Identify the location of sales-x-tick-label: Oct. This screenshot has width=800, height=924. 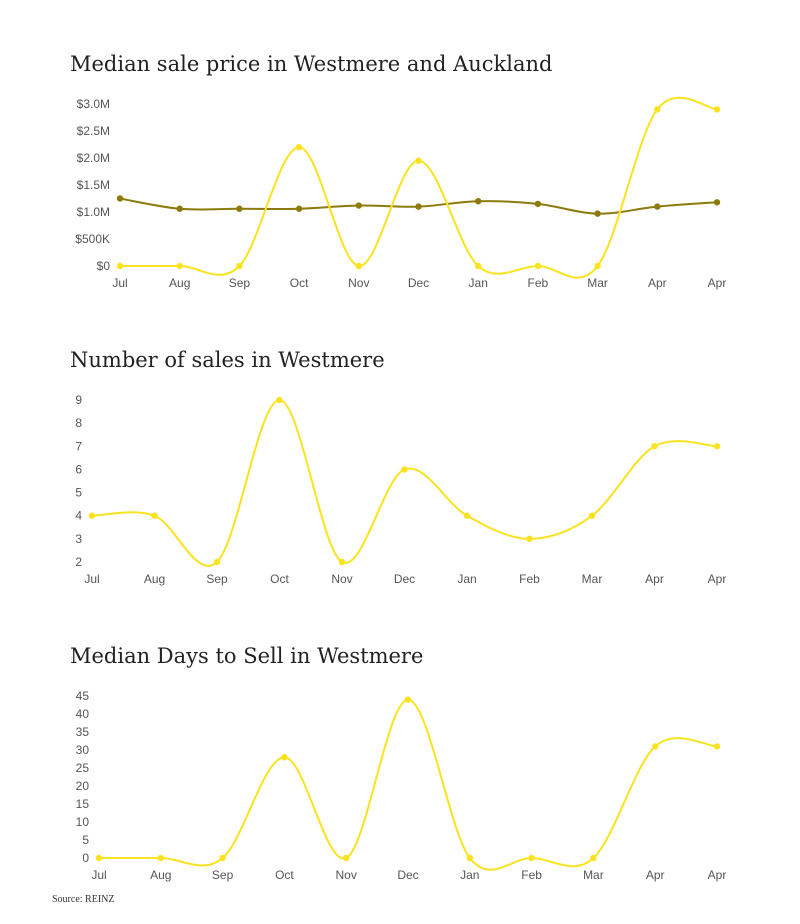
(279, 579).